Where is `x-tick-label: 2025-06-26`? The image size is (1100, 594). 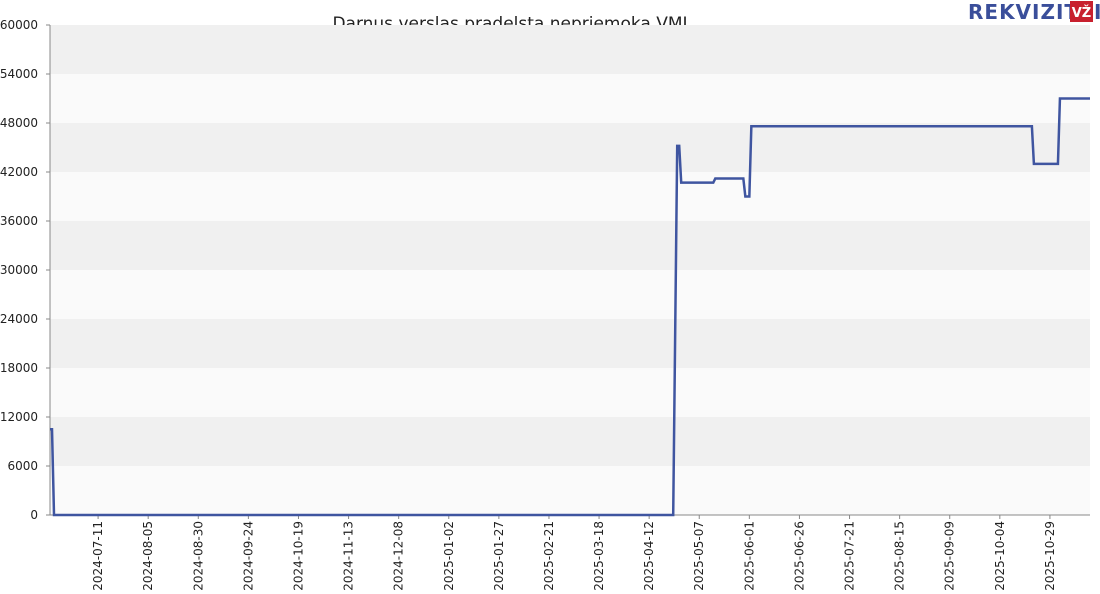
x-tick-label: 2025-06-26 is located at coordinates (799, 555).